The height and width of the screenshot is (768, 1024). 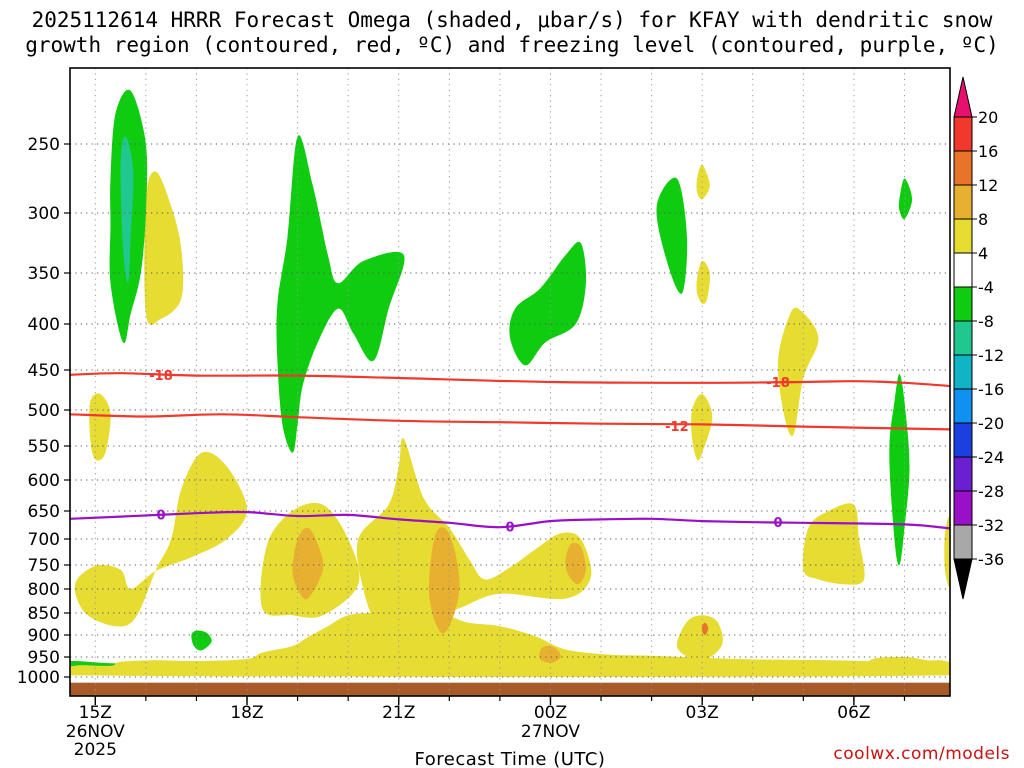 What do you see at coordinates (44, 540) in the screenshot?
I see `y-tick-label-700: 700` at bounding box center [44, 540].